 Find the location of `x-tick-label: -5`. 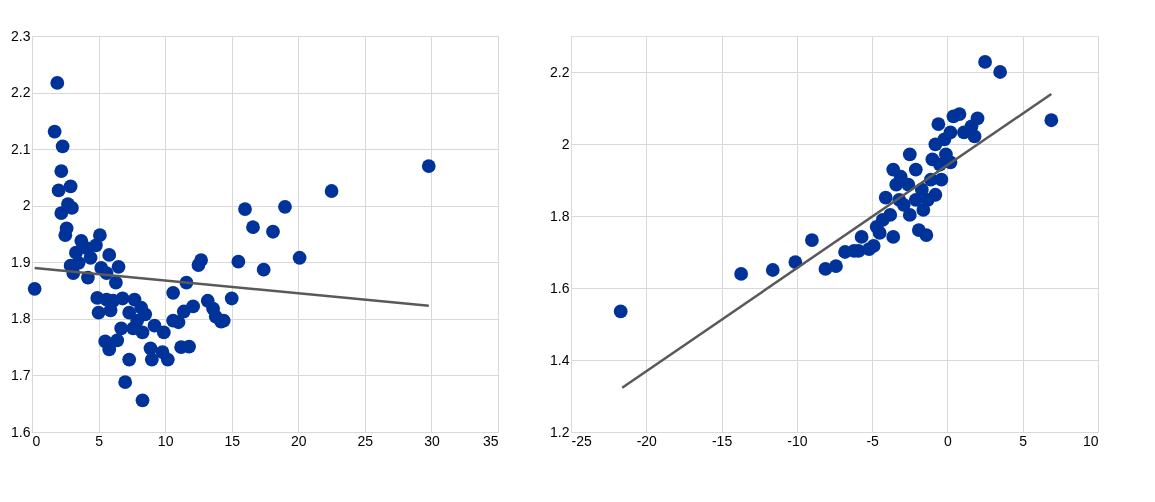

x-tick-label: -5 is located at coordinates (873, 440).